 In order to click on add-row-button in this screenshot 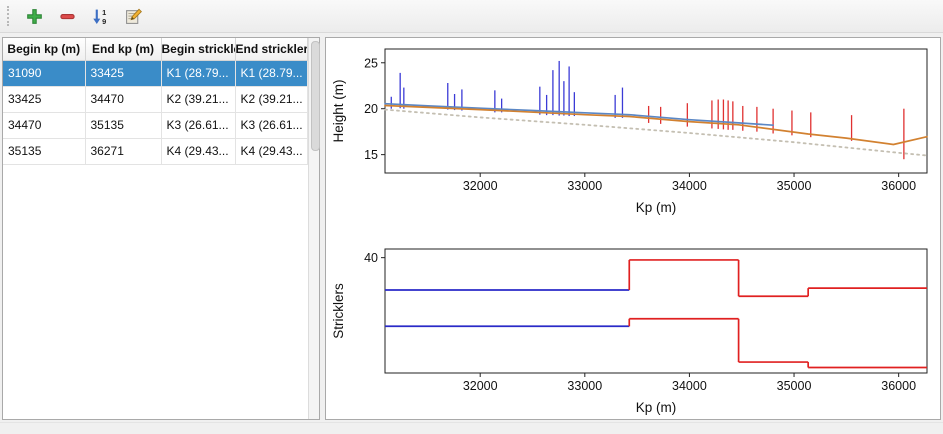, I will do `click(34, 16)`.